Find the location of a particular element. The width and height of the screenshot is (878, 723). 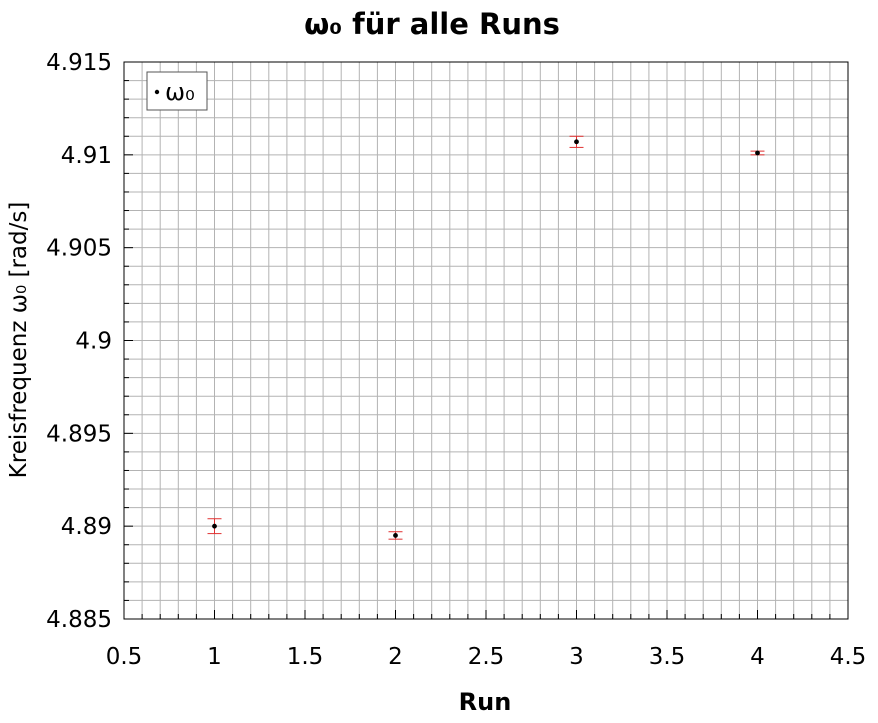

x-axis-label: Run is located at coordinates (485, 702).